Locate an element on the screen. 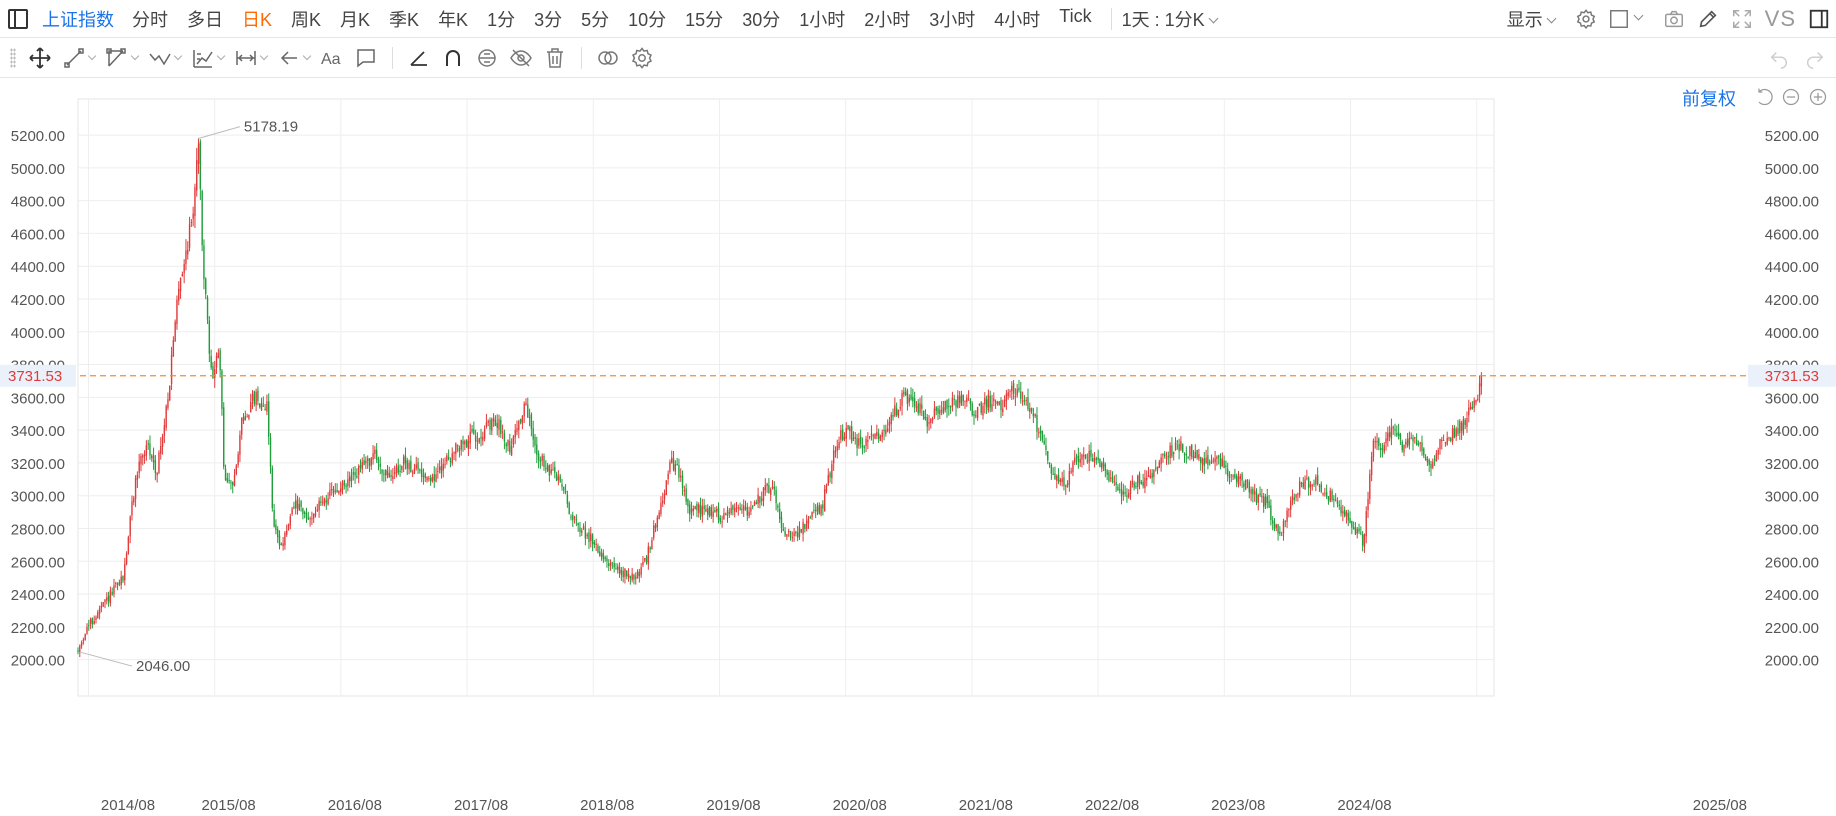 The height and width of the screenshot is (816, 1836). period-10: 10分 is located at coordinates (647, 19).